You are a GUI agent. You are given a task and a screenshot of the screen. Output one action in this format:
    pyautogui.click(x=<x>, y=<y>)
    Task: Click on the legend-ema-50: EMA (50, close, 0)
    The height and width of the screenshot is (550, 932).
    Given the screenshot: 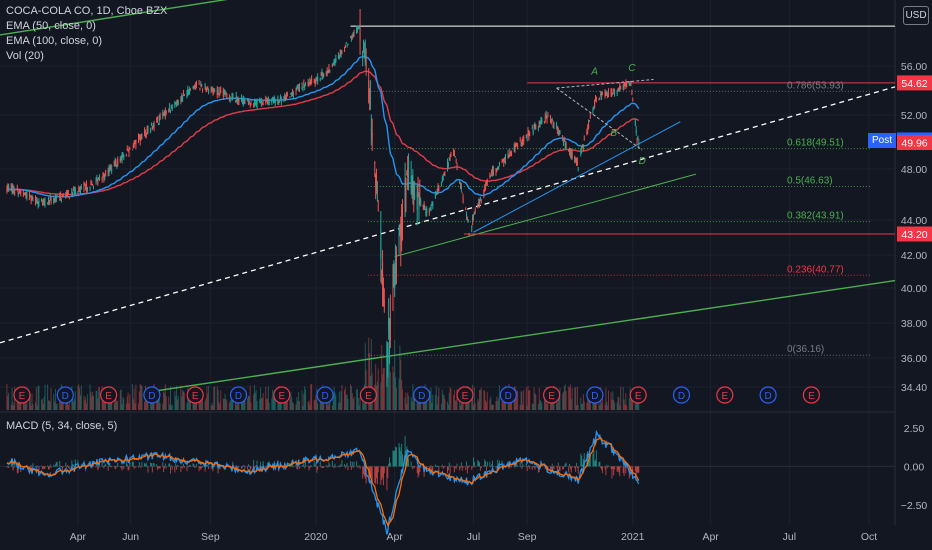 What is the action you would take?
    pyautogui.click(x=51, y=26)
    